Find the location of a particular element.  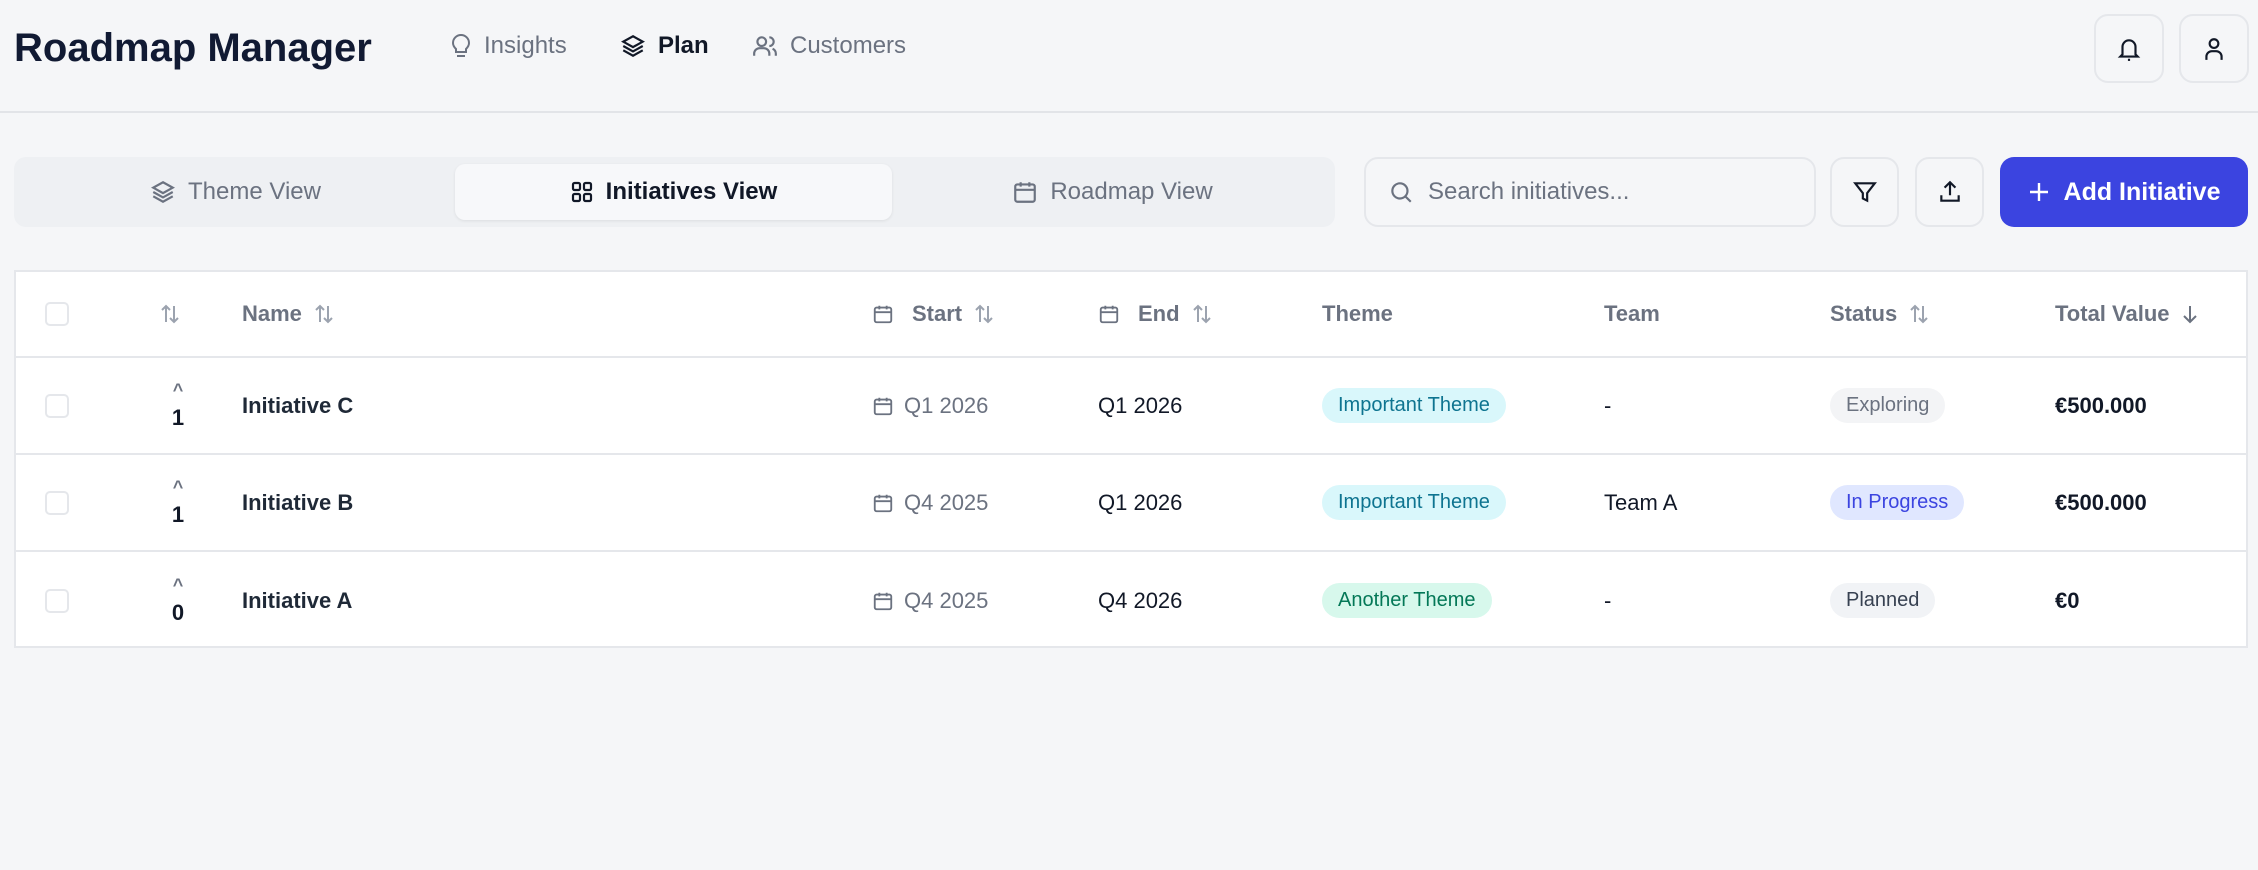

user-icon is located at coordinates (2214, 49).